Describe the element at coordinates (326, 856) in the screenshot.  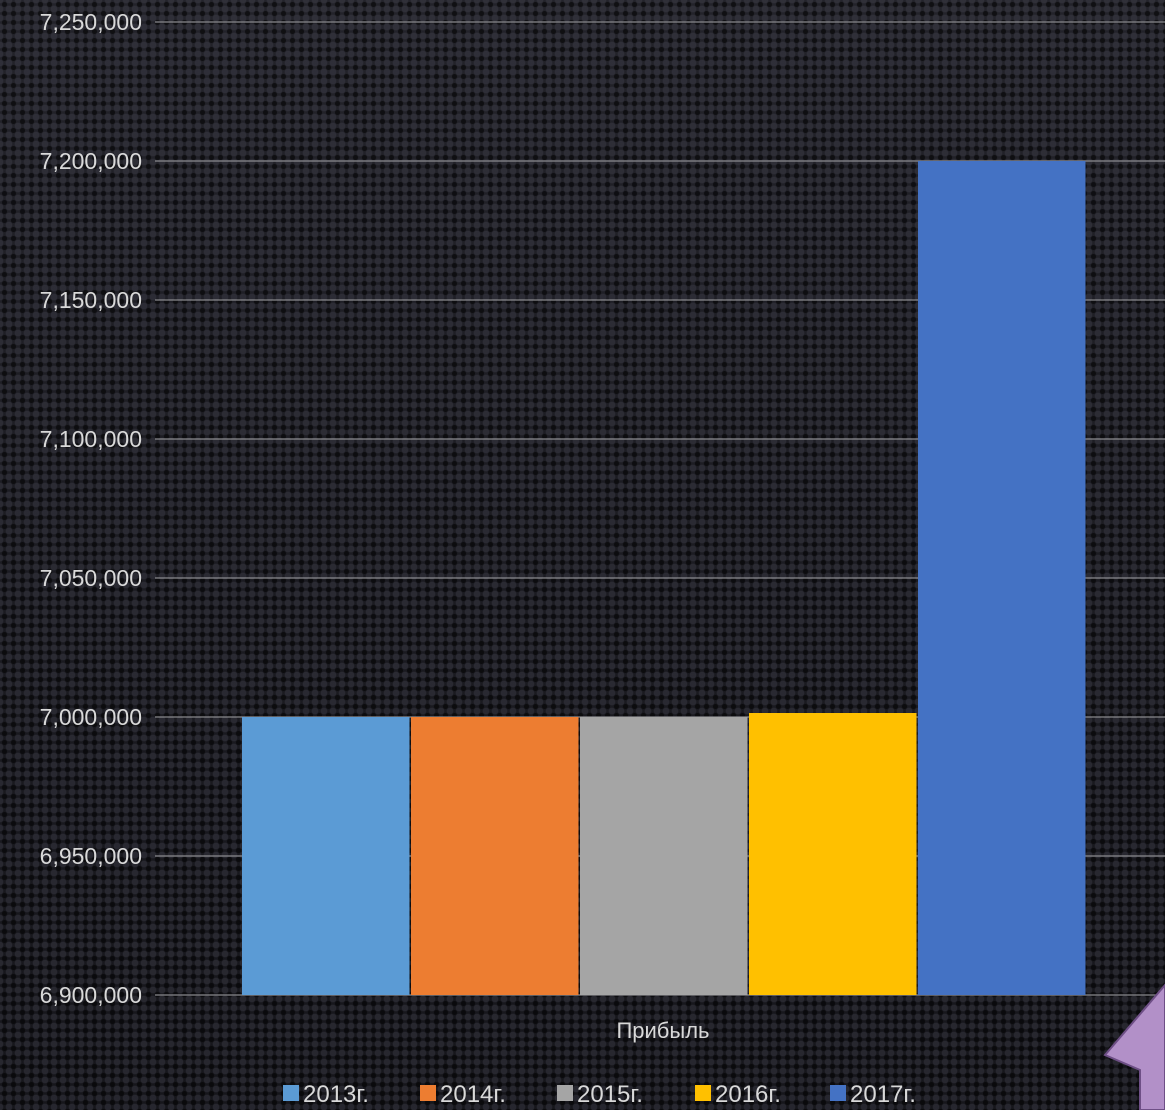
I see `bar-2013г.` at that location.